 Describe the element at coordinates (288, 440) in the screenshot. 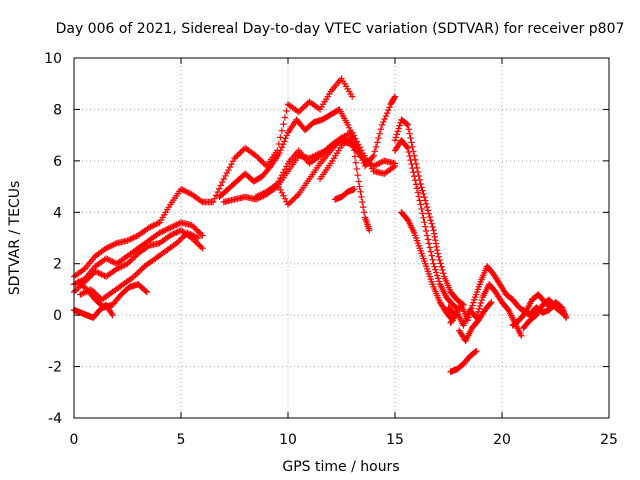

I see `x-tick-label: 10` at that location.